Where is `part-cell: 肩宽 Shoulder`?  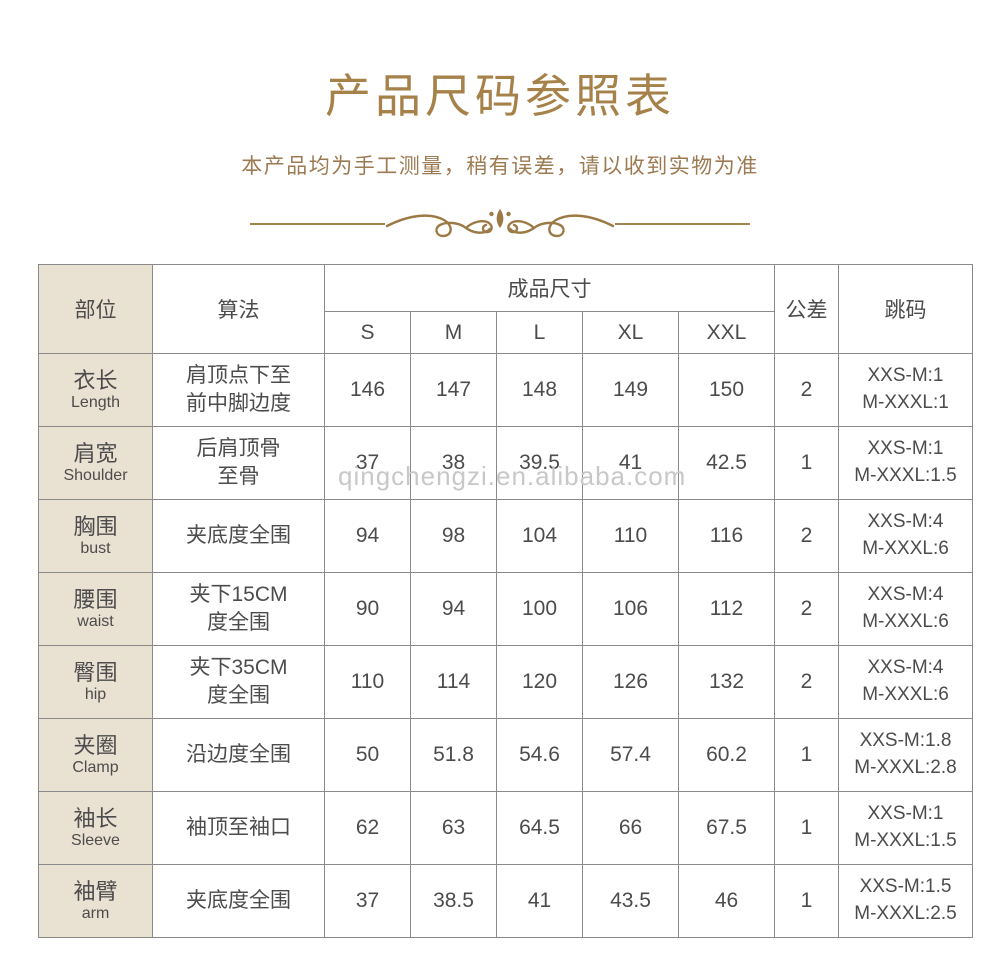
part-cell: 肩宽 Shoulder is located at coordinates (95, 463).